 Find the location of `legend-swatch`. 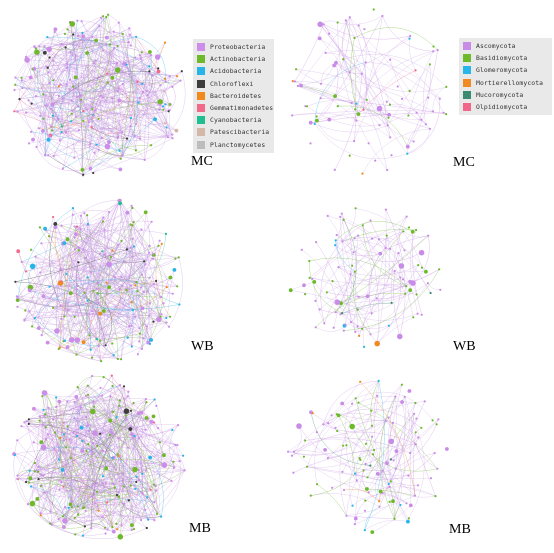

legend-swatch is located at coordinates (201, 95).